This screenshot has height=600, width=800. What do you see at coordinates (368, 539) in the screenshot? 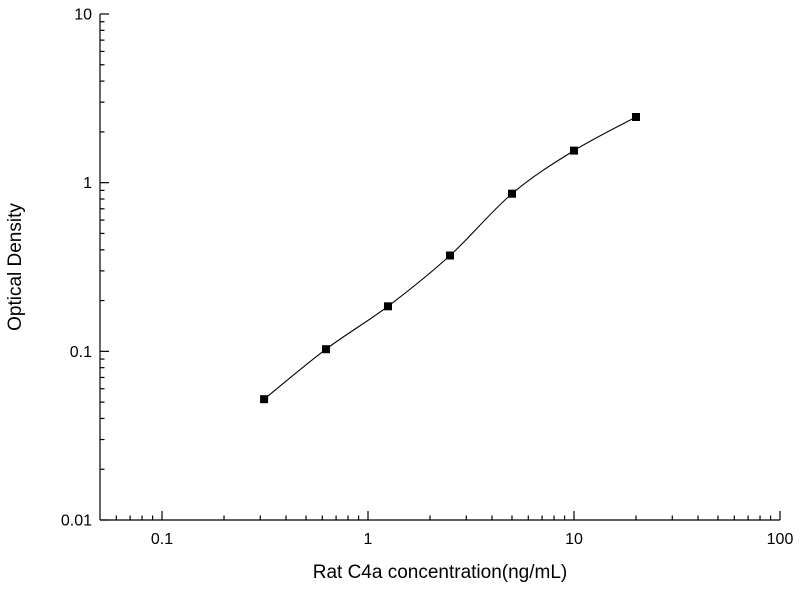
I see `x-tick-label: 1` at bounding box center [368, 539].